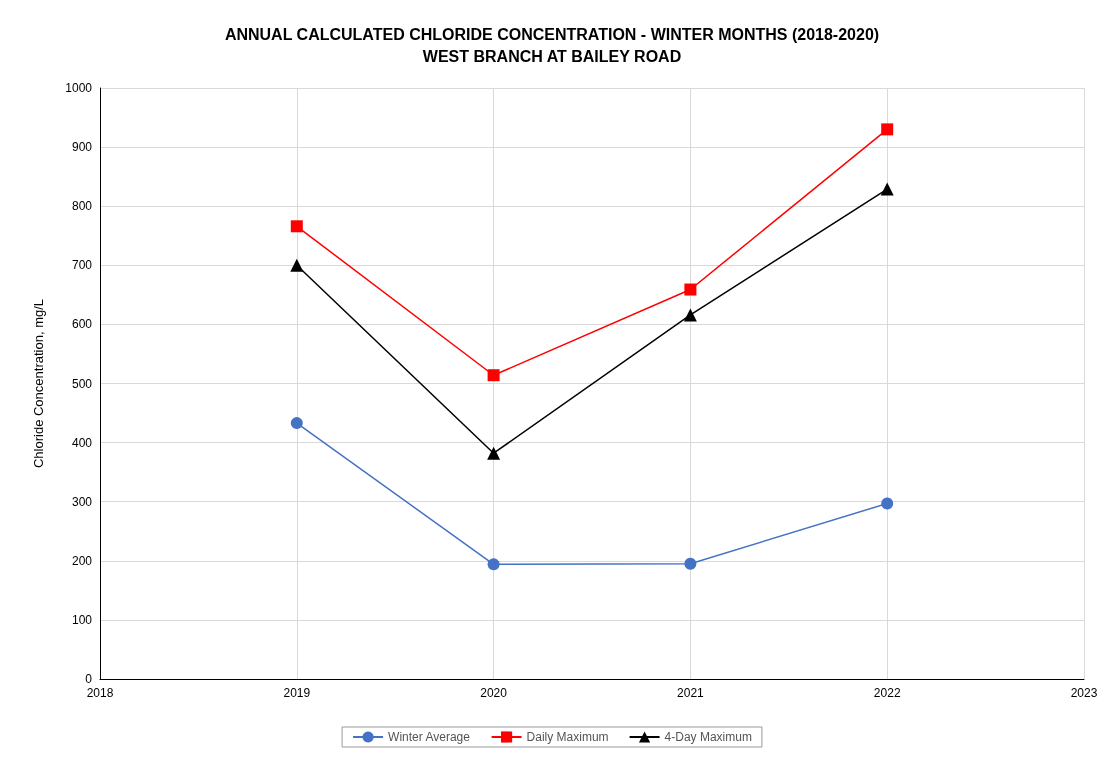 The image size is (1104, 759). What do you see at coordinates (297, 693) in the screenshot?
I see `x-tick-label: 2019` at bounding box center [297, 693].